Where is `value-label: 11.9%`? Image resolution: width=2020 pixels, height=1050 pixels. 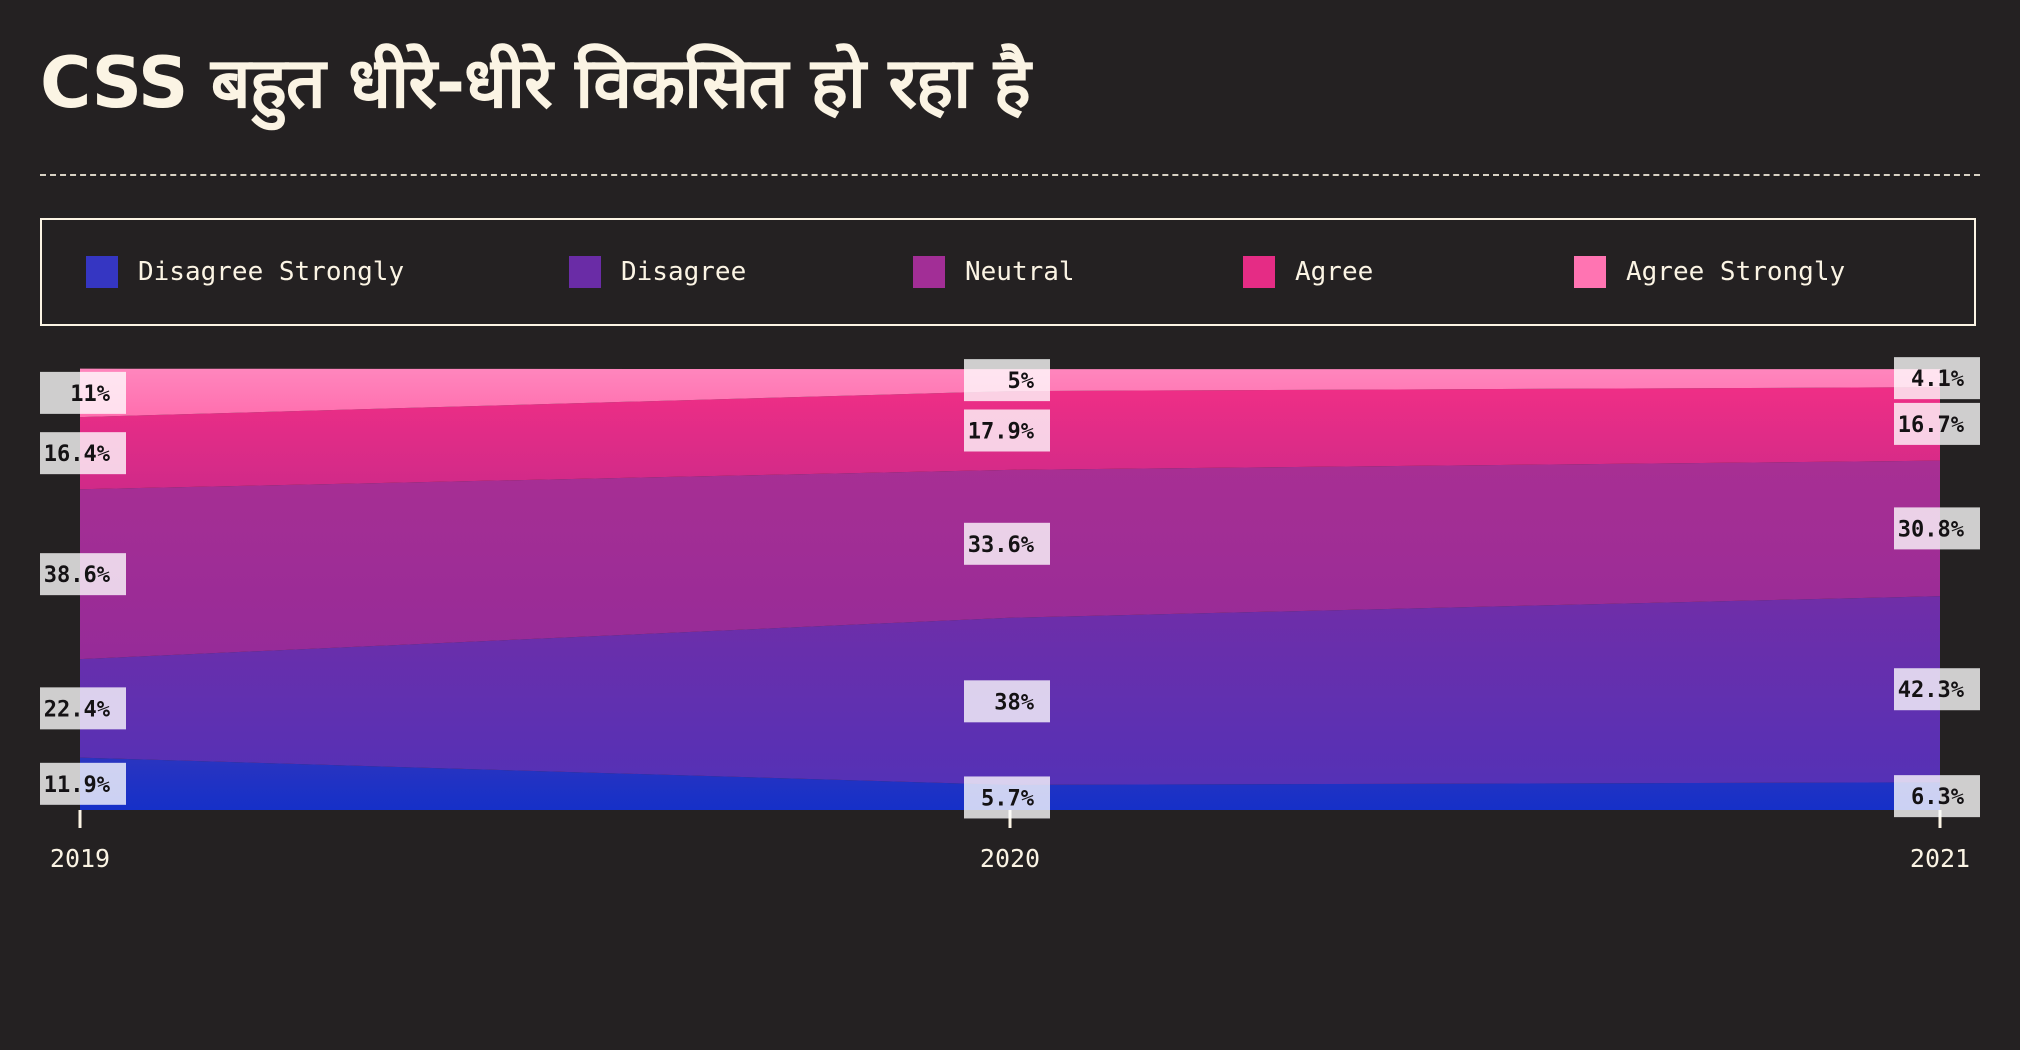
value-label: 11.9% is located at coordinates (83, 783).